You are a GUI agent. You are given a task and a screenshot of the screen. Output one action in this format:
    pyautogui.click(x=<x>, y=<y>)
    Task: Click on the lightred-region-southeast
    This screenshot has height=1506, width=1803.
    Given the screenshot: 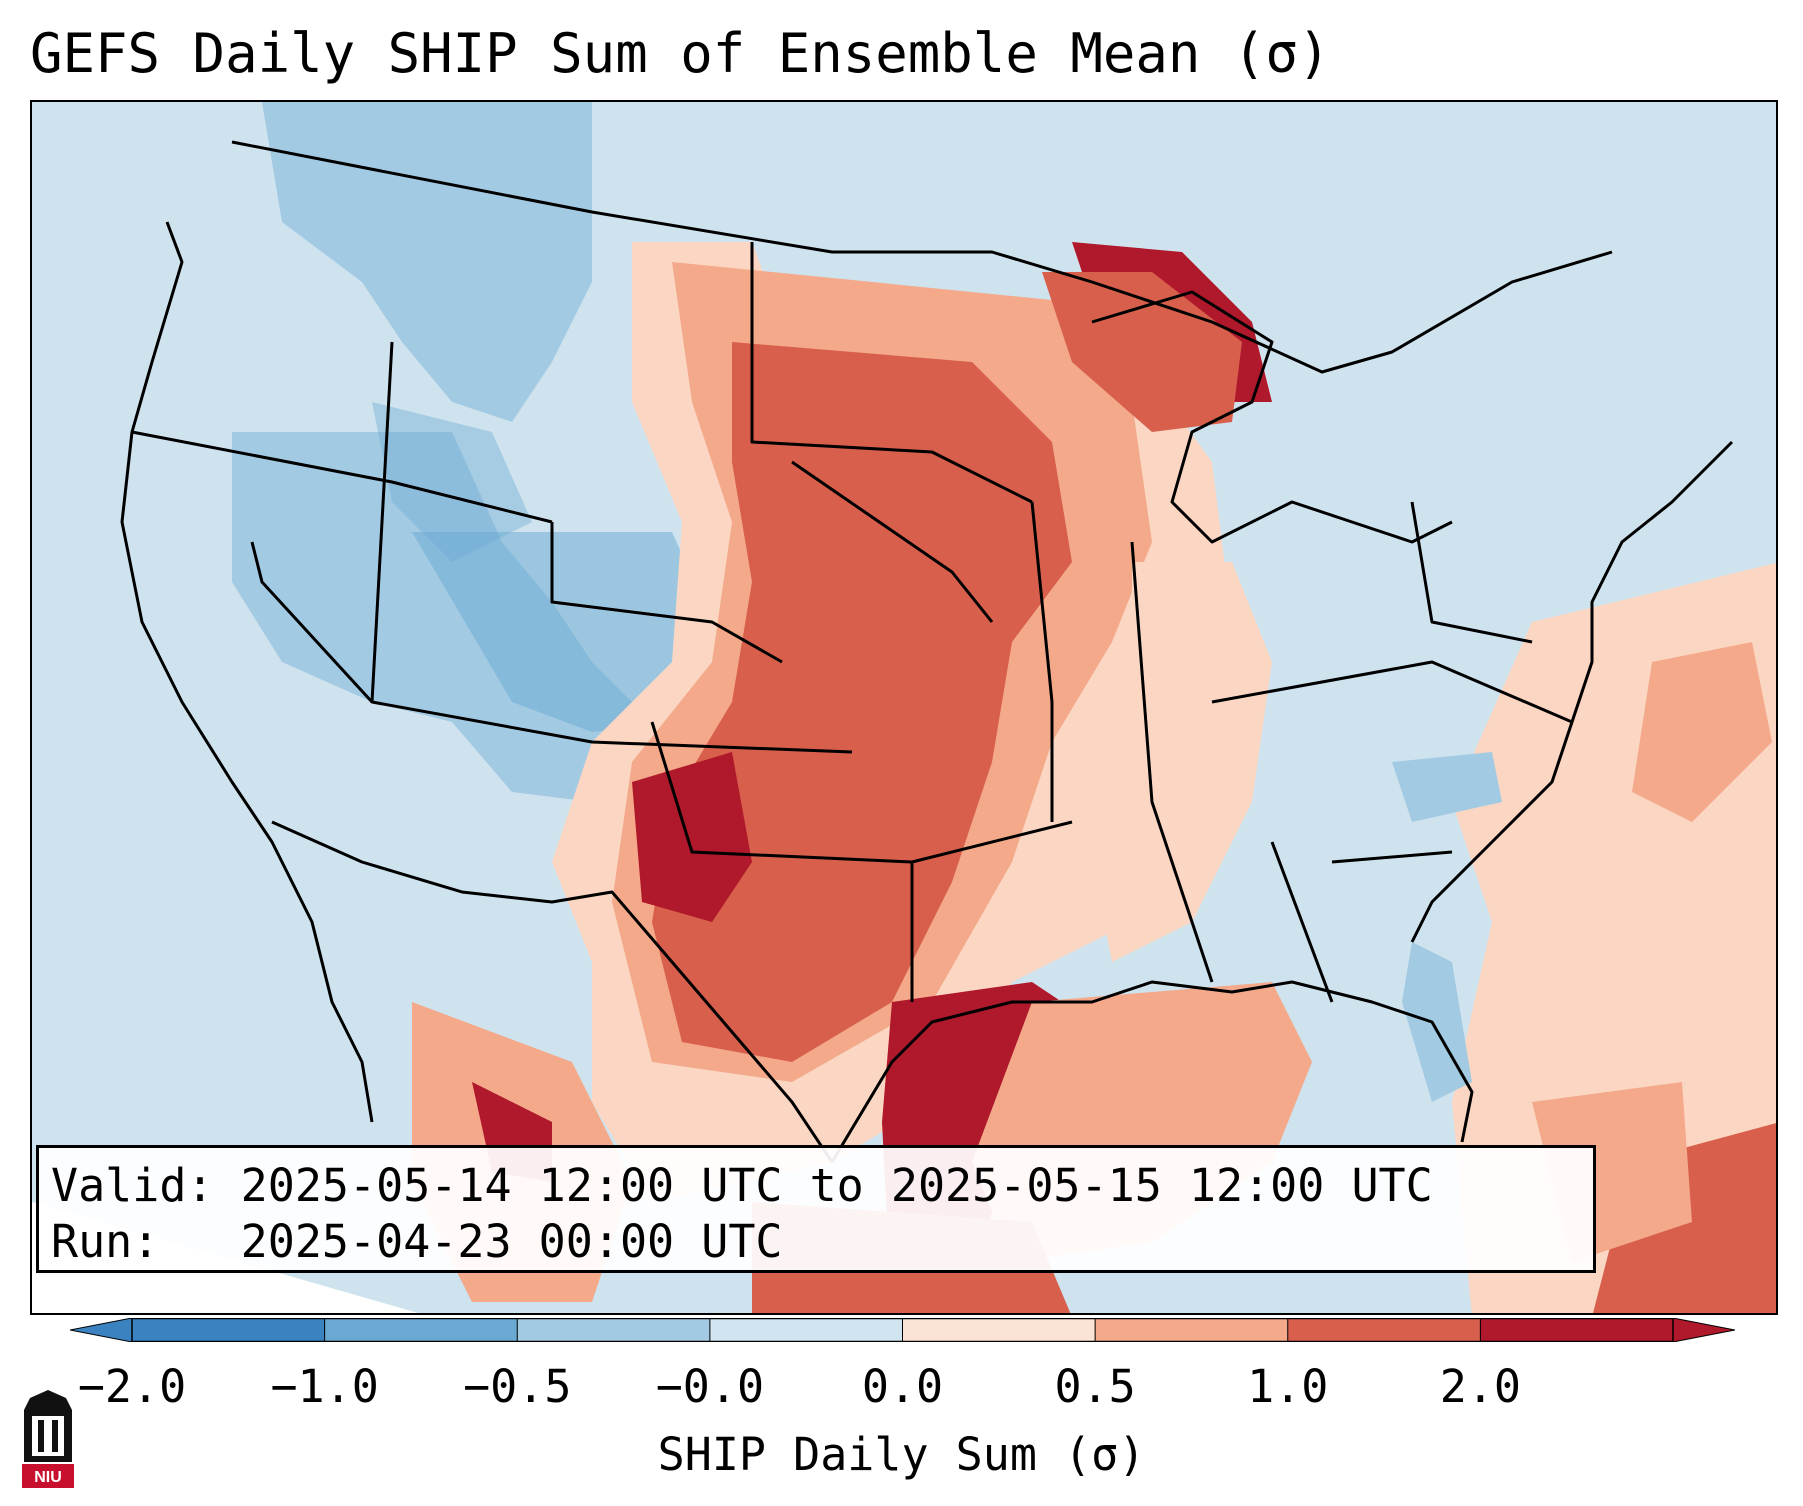 What is the action you would take?
    pyautogui.click(x=1182, y=762)
    